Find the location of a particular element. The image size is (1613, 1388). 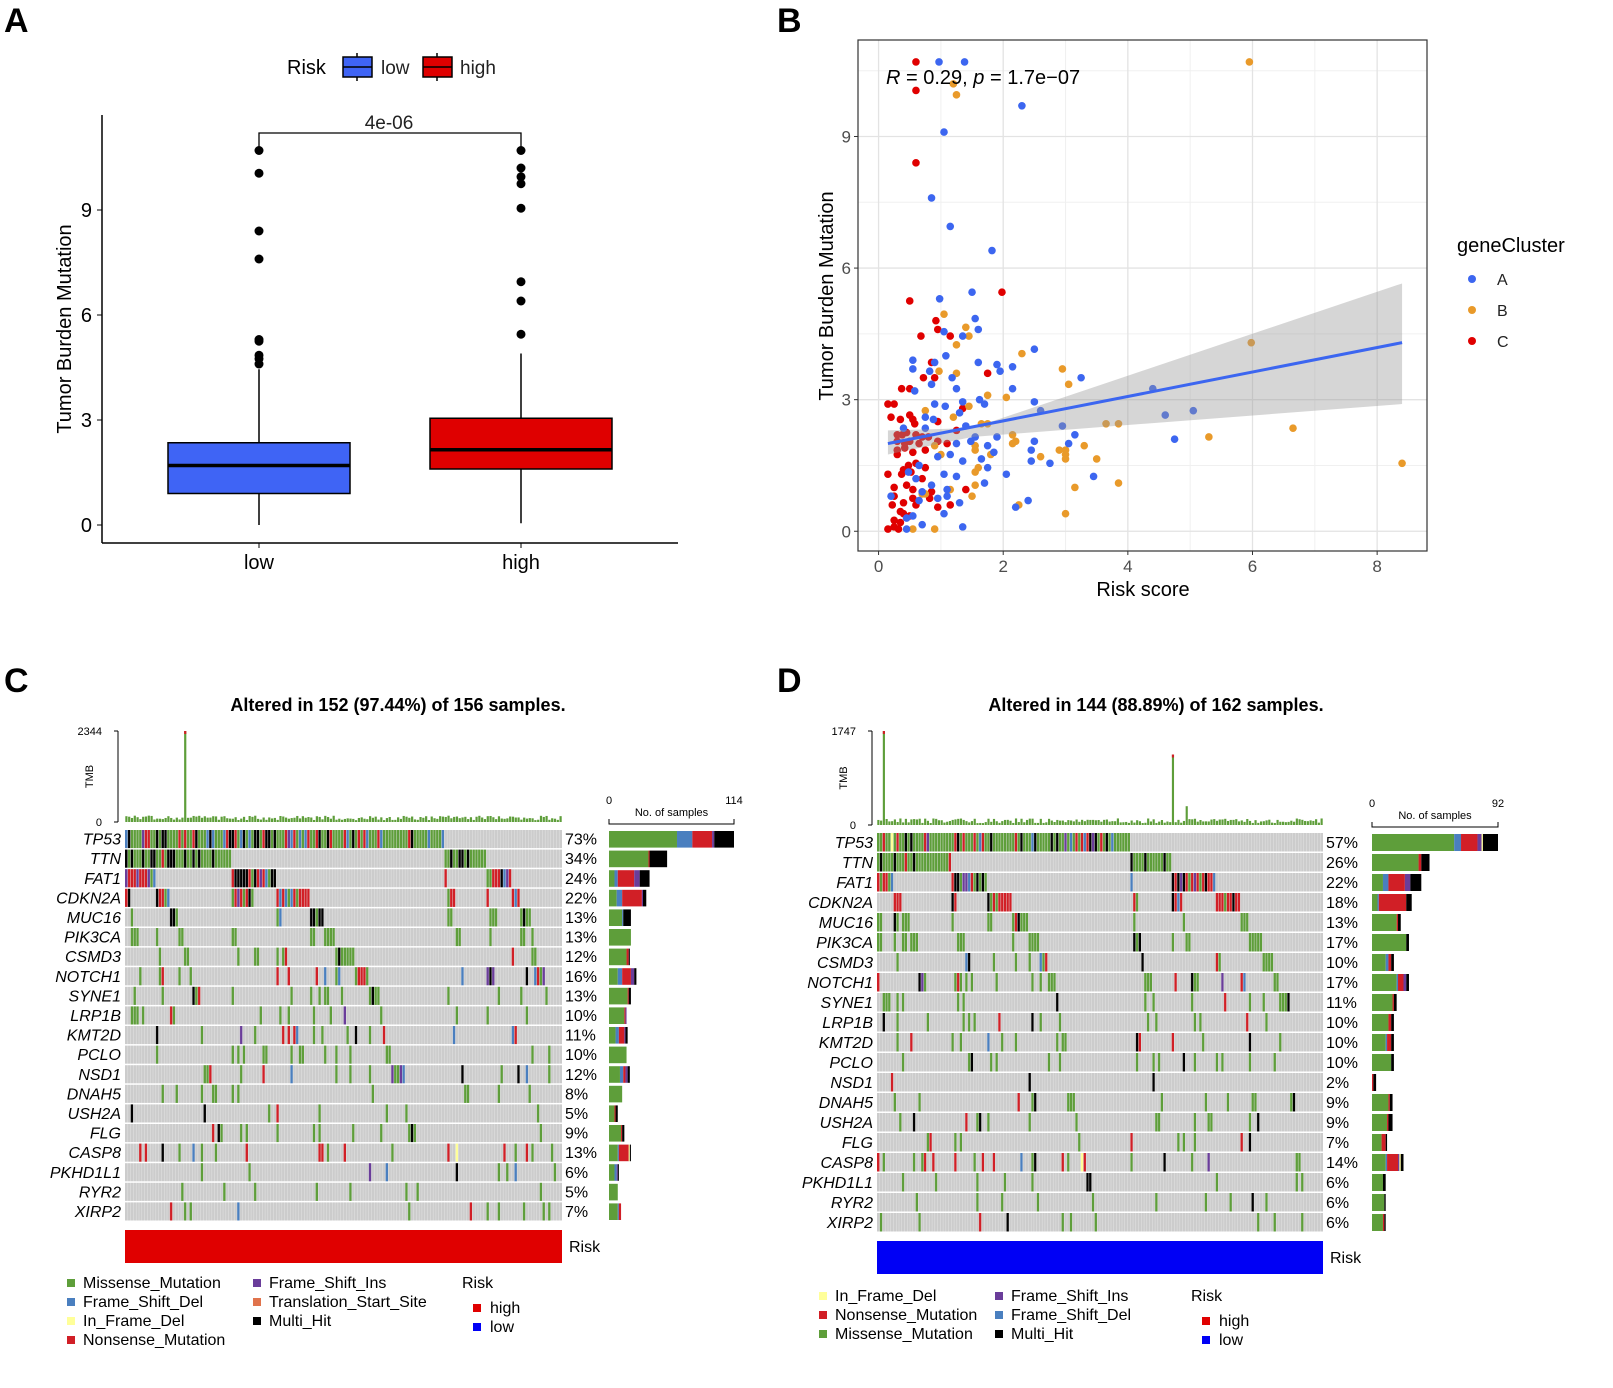

gene-percent: 13% is located at coordinates (581, 938).